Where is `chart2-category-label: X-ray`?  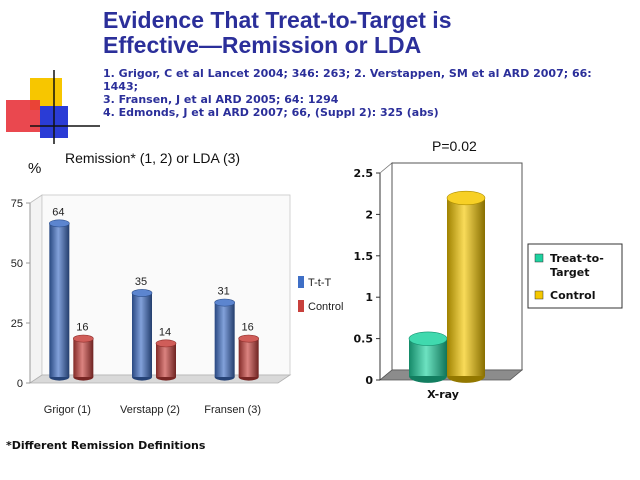 chart2-category-label: X-ray is located at coordinates (443, 394).